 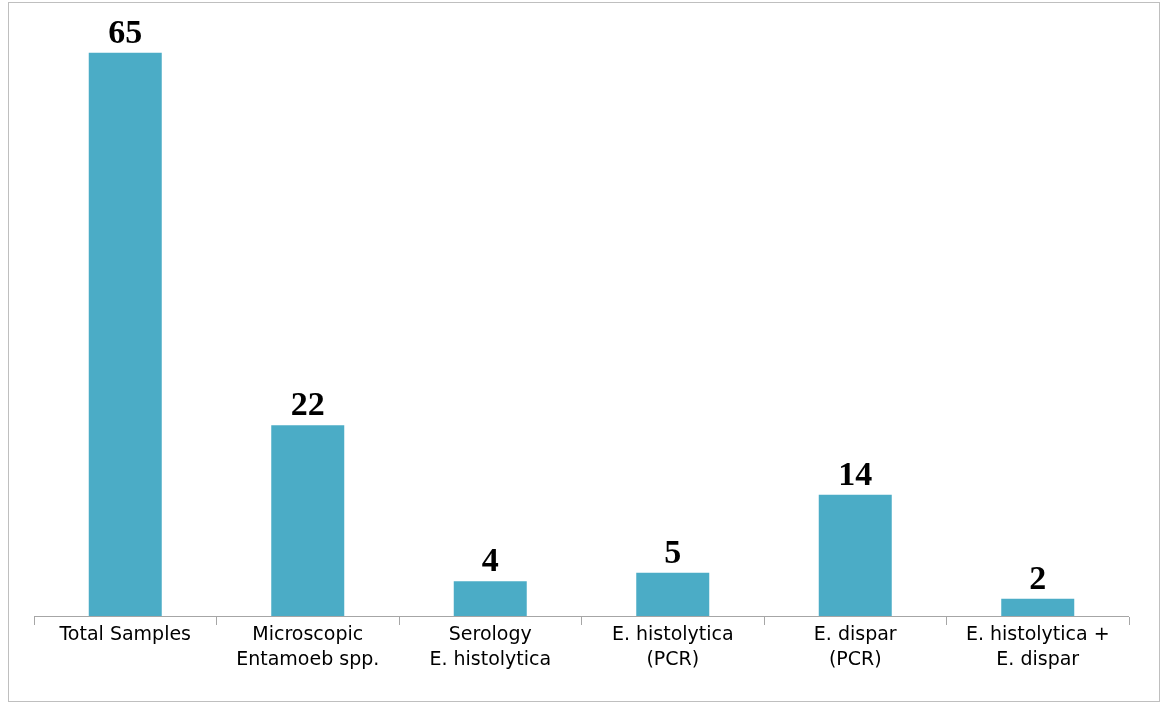 I want to click on x-tick-label: E. histolytica + E. dispar, so click(x=1037, y=645).